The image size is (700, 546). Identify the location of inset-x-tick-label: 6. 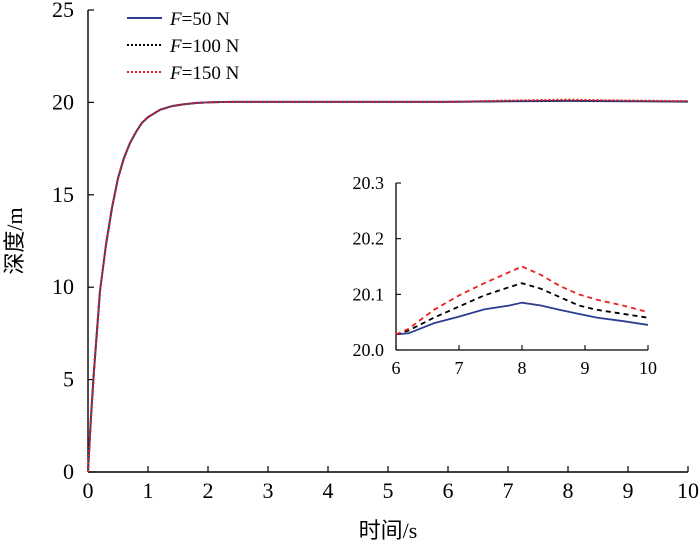
(396, 368).